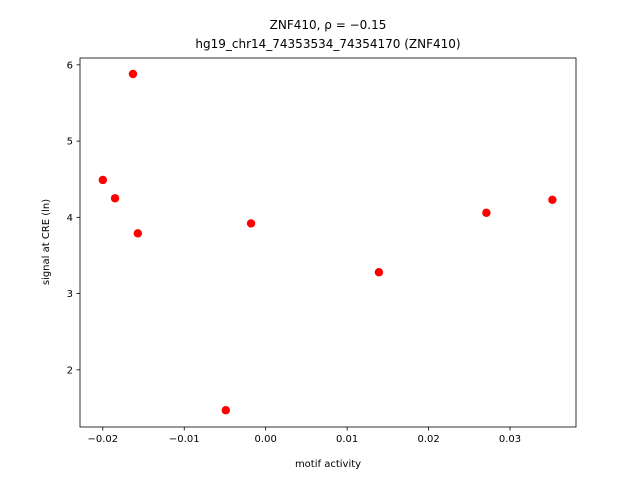  I want to click on y-tick-label: 6, so click(70, 65).